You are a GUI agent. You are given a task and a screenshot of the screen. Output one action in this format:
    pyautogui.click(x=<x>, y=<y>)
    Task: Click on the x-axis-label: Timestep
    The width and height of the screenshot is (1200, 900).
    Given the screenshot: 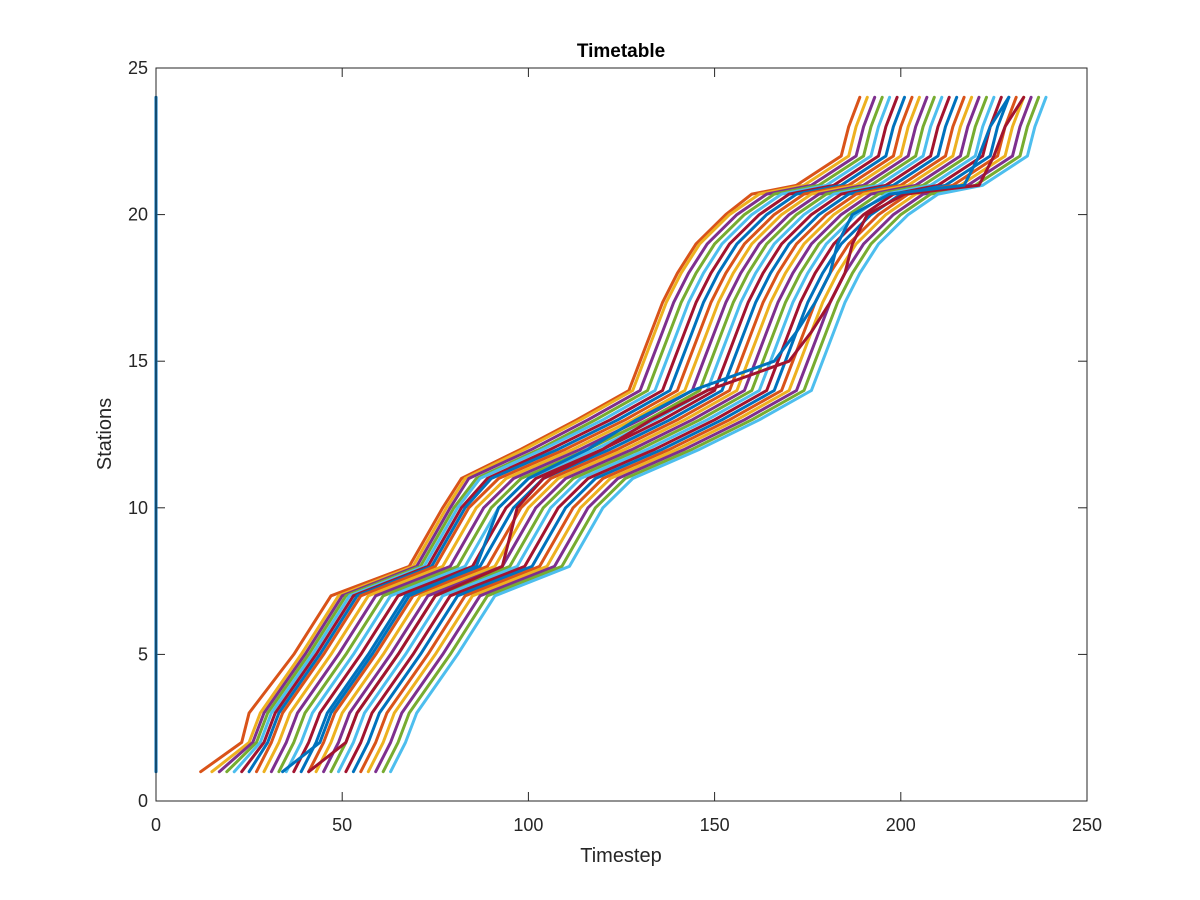 What is the action you would take?
    pyautogui.click(x=621, y=856)
    